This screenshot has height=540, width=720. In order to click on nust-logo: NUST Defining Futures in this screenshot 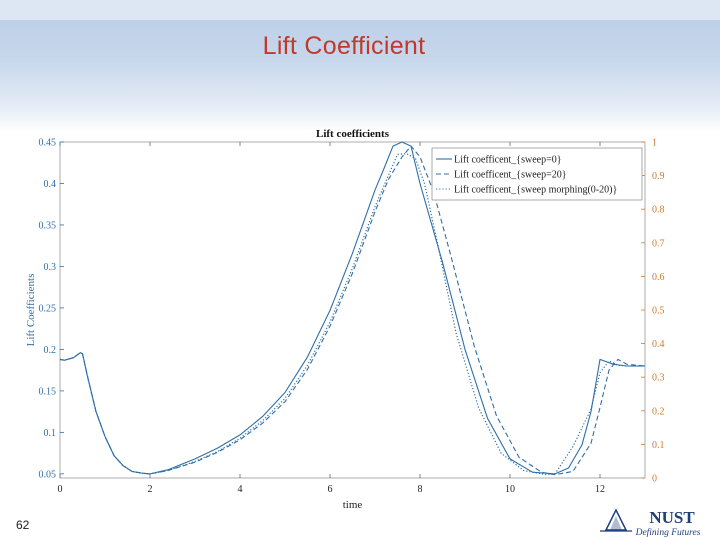, I will do `click(650, 523)`.